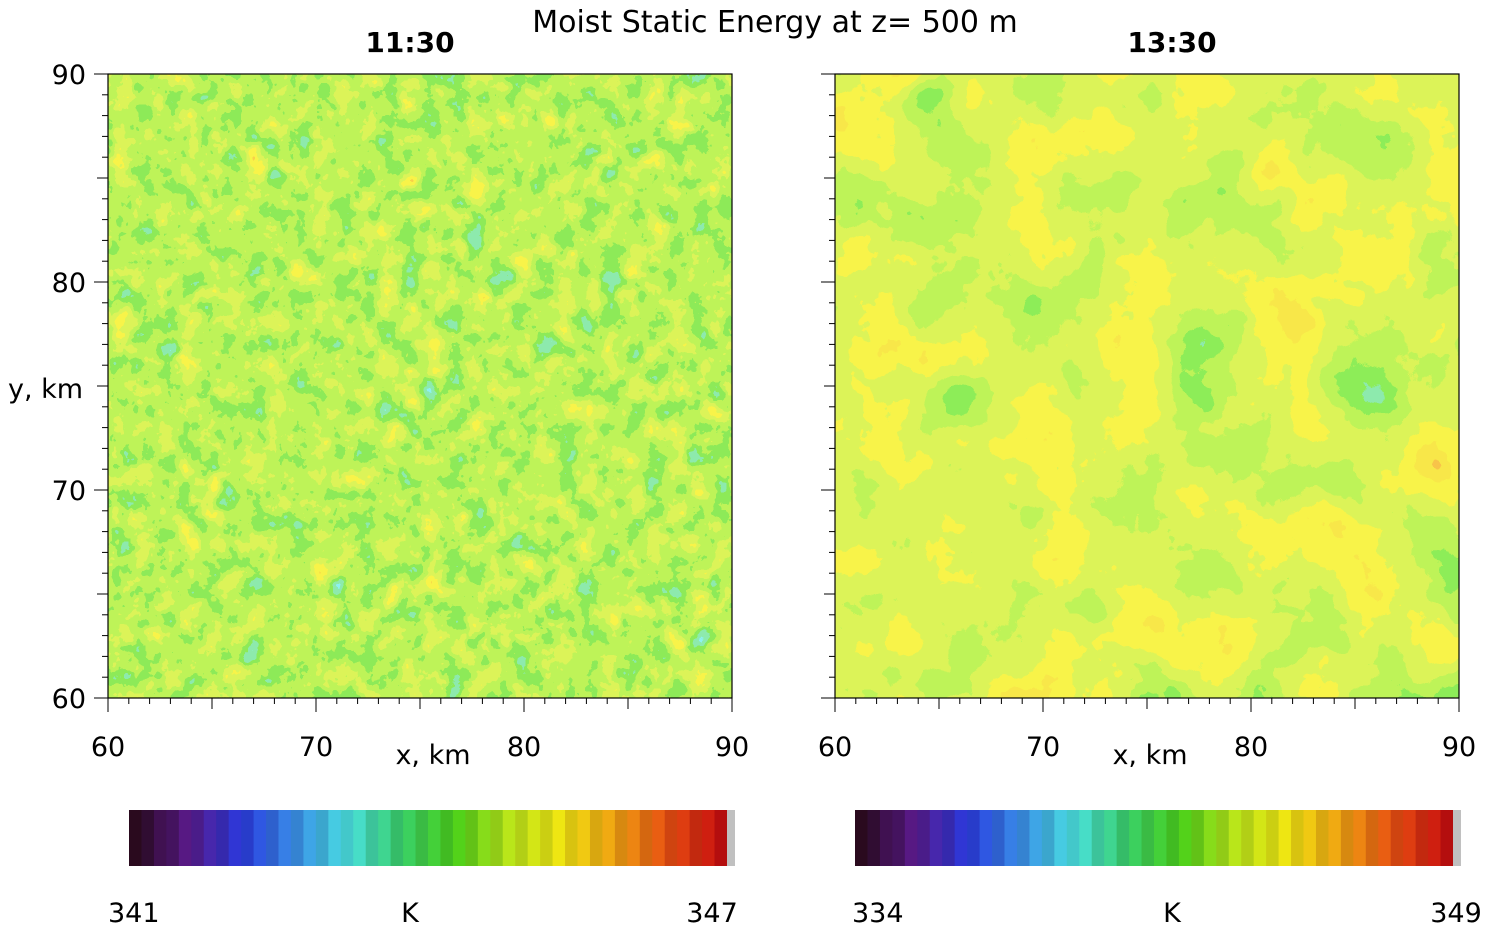 The height and width of the screenshot is (932, 1502). Describe the element at coordinates (45, 389) in the screenshot. I see `y-axis-label: y, km` at that location.